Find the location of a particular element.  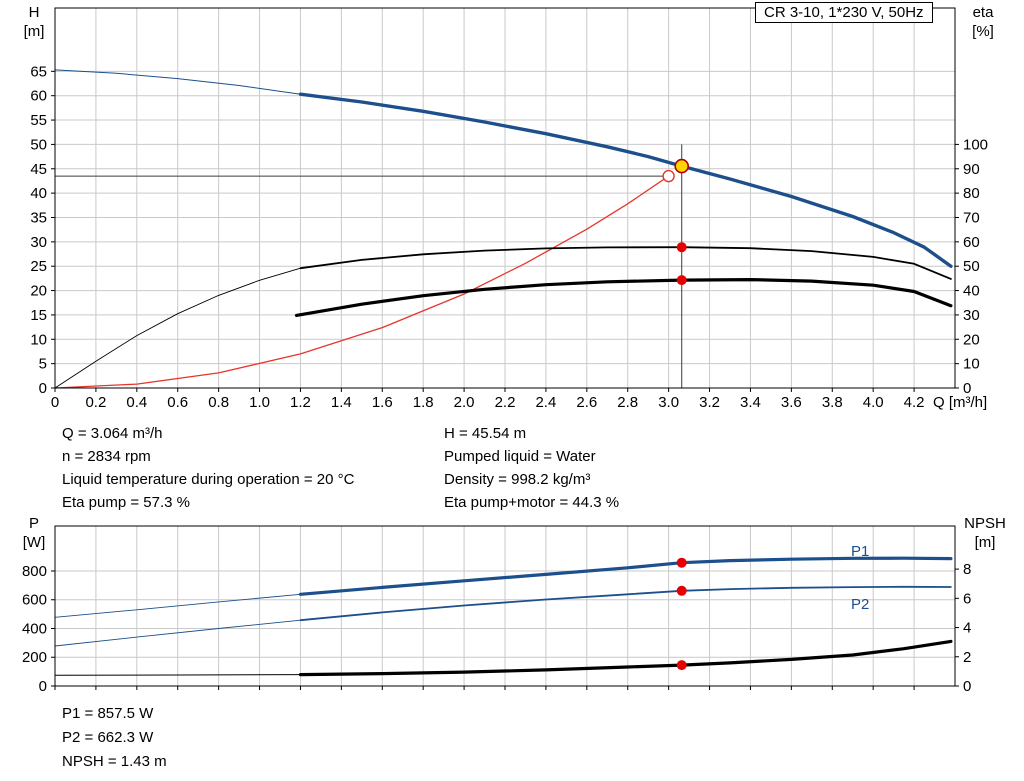

svg-text: 55 is located at coordinates (38, 120).